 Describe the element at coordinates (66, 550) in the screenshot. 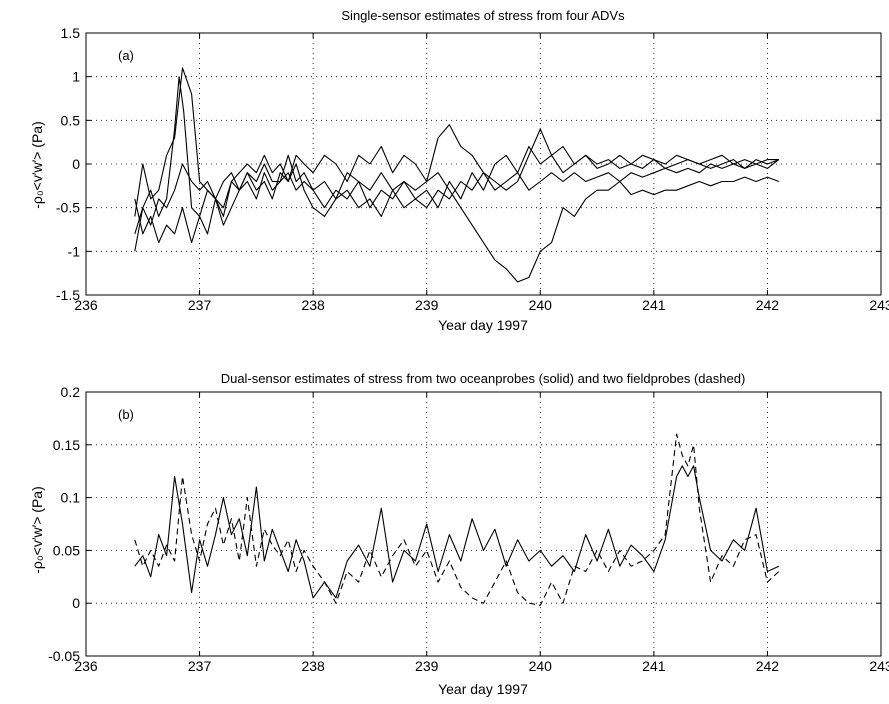

I see `y-tick-label: 0.05` at that location.